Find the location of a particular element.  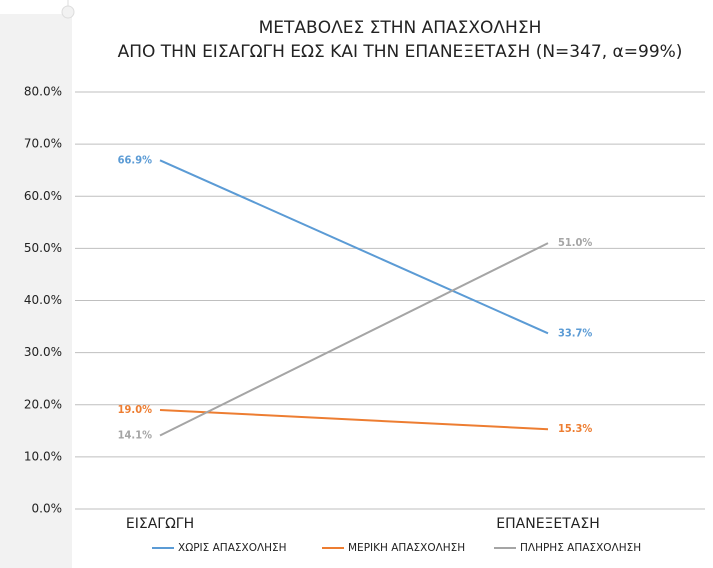

legend-label: ΠΛΗΡΗΣ ΑΠΑΣΧΟΛΗΣΗ is located at coordinates (580, 548).